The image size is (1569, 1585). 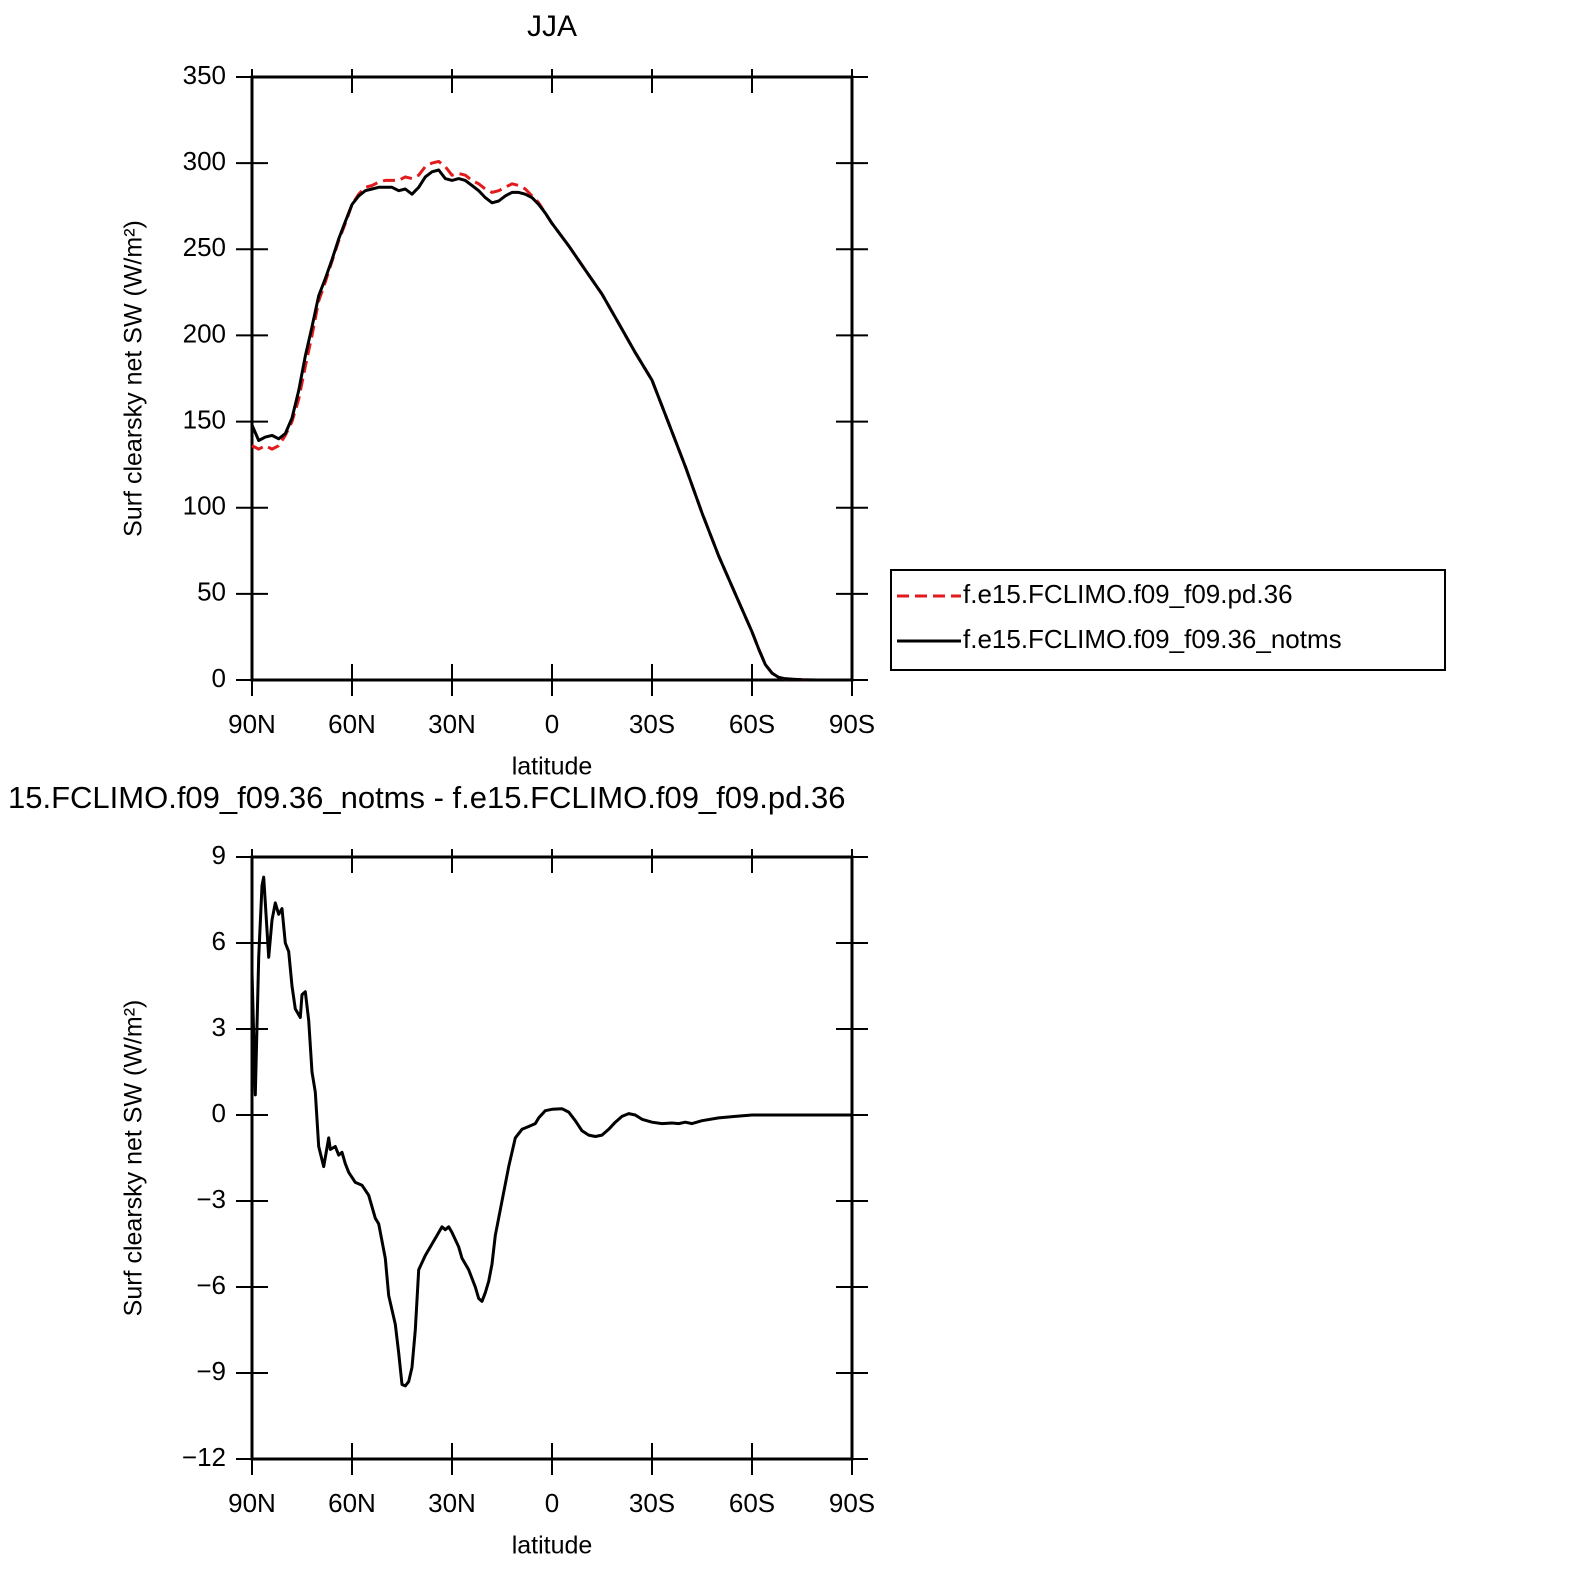 I want to click on y-tick-label: 9, so click(x=219, y=855).